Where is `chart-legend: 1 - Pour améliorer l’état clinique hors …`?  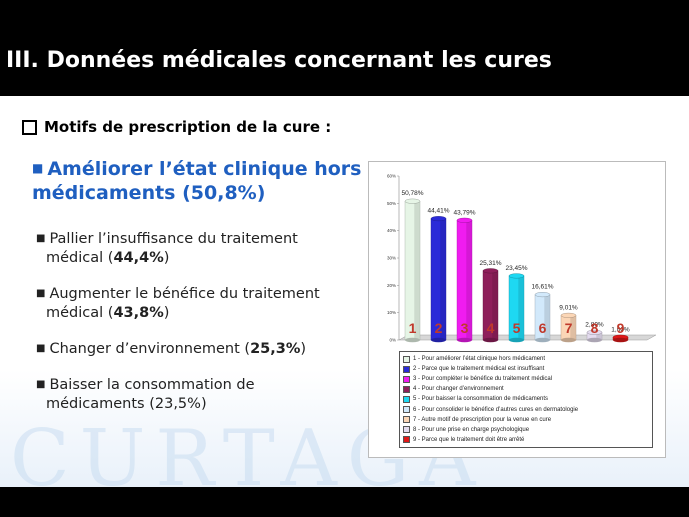
chart-legend: 1 - Pour améliorer l’état clinique hors … is located at coordinates (526, 399).